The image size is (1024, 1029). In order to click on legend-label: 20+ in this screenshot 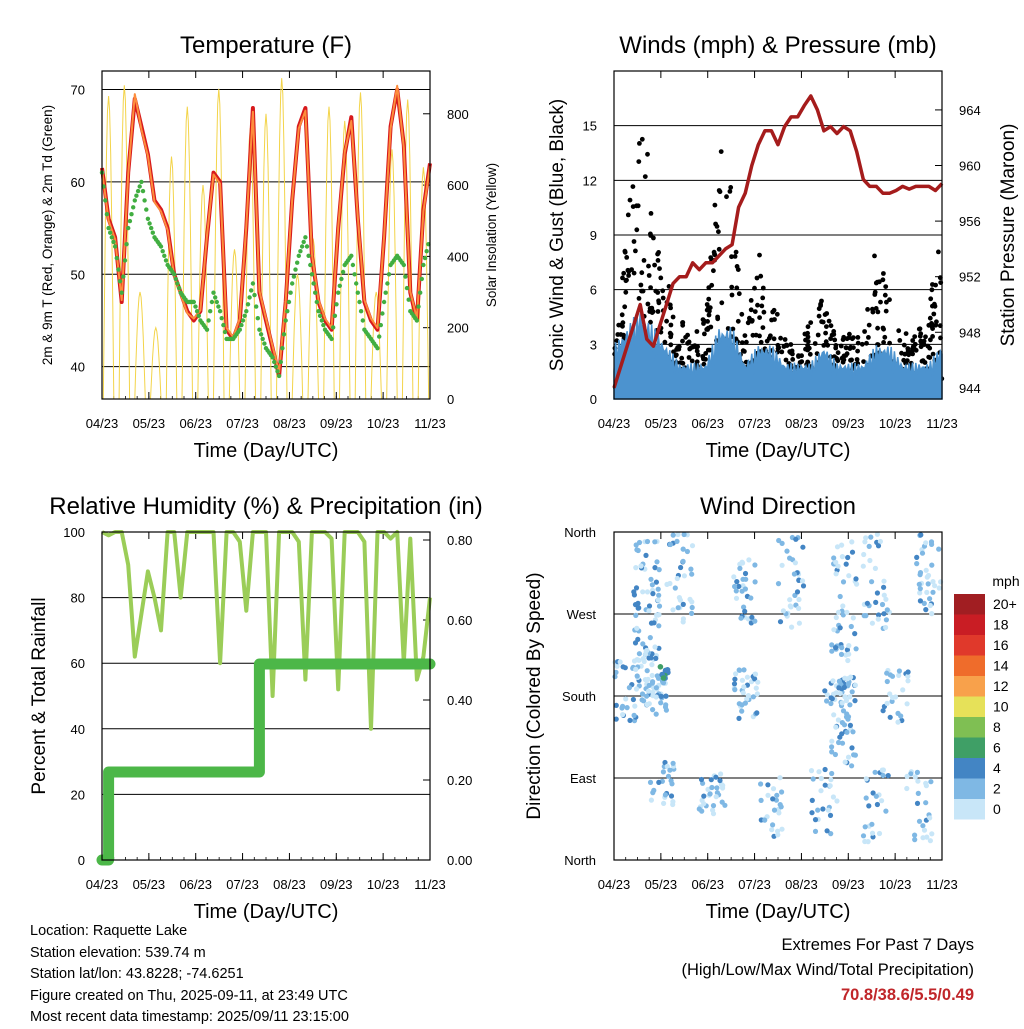, I will do `click(1005, 604)`.